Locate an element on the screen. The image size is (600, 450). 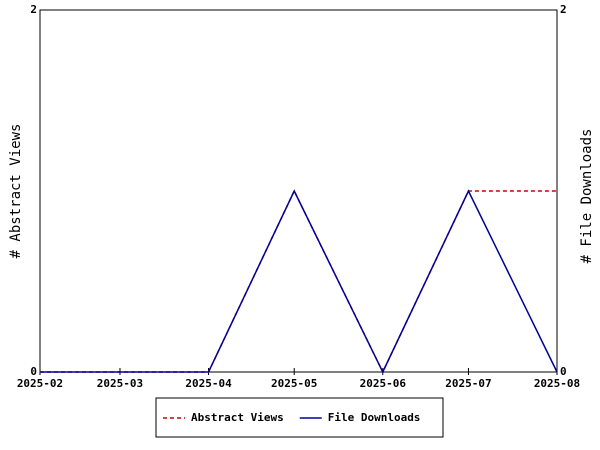
y-tick-label: 0 is located at coordinates (33, 371).